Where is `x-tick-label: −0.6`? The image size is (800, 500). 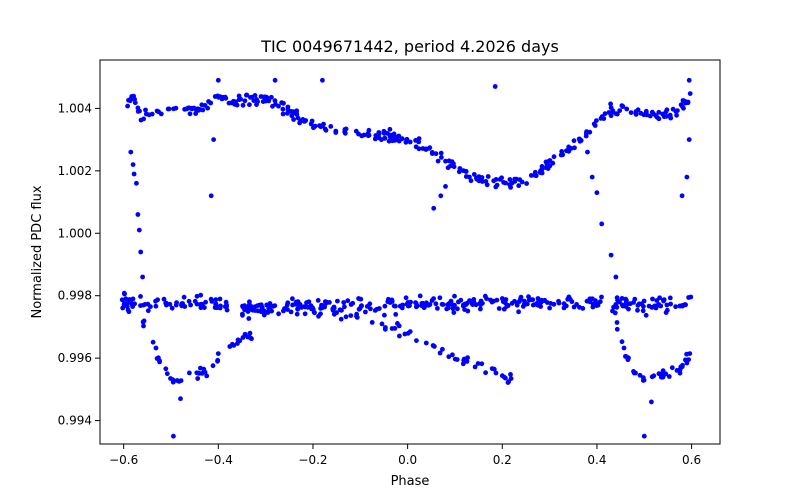 x-tick-label: −0.6 is located at coordinates (123, 460).